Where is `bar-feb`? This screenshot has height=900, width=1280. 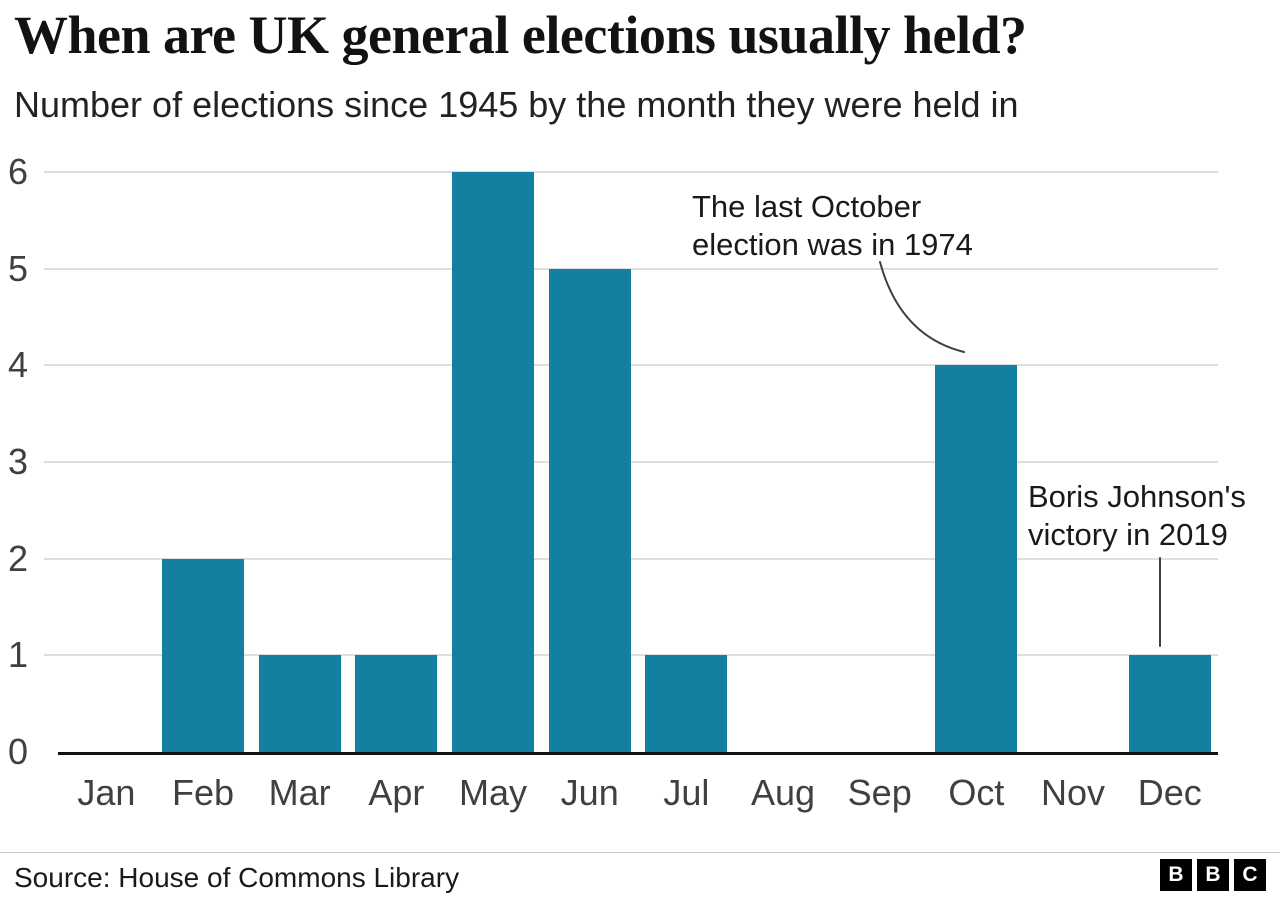 bar-feb is located at coordinates (203, 655).